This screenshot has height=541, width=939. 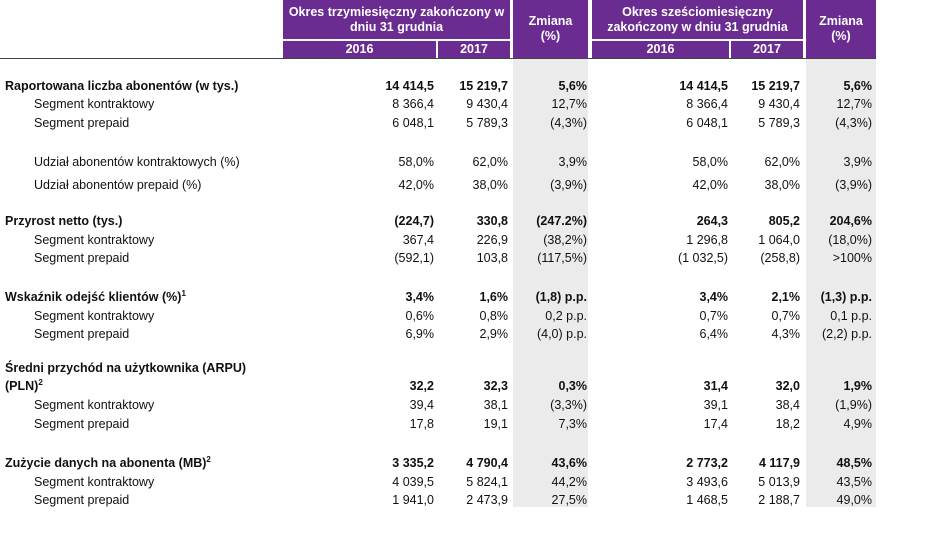 I want to click on table-cell: 8 366,4, so click(x=413, y=104).